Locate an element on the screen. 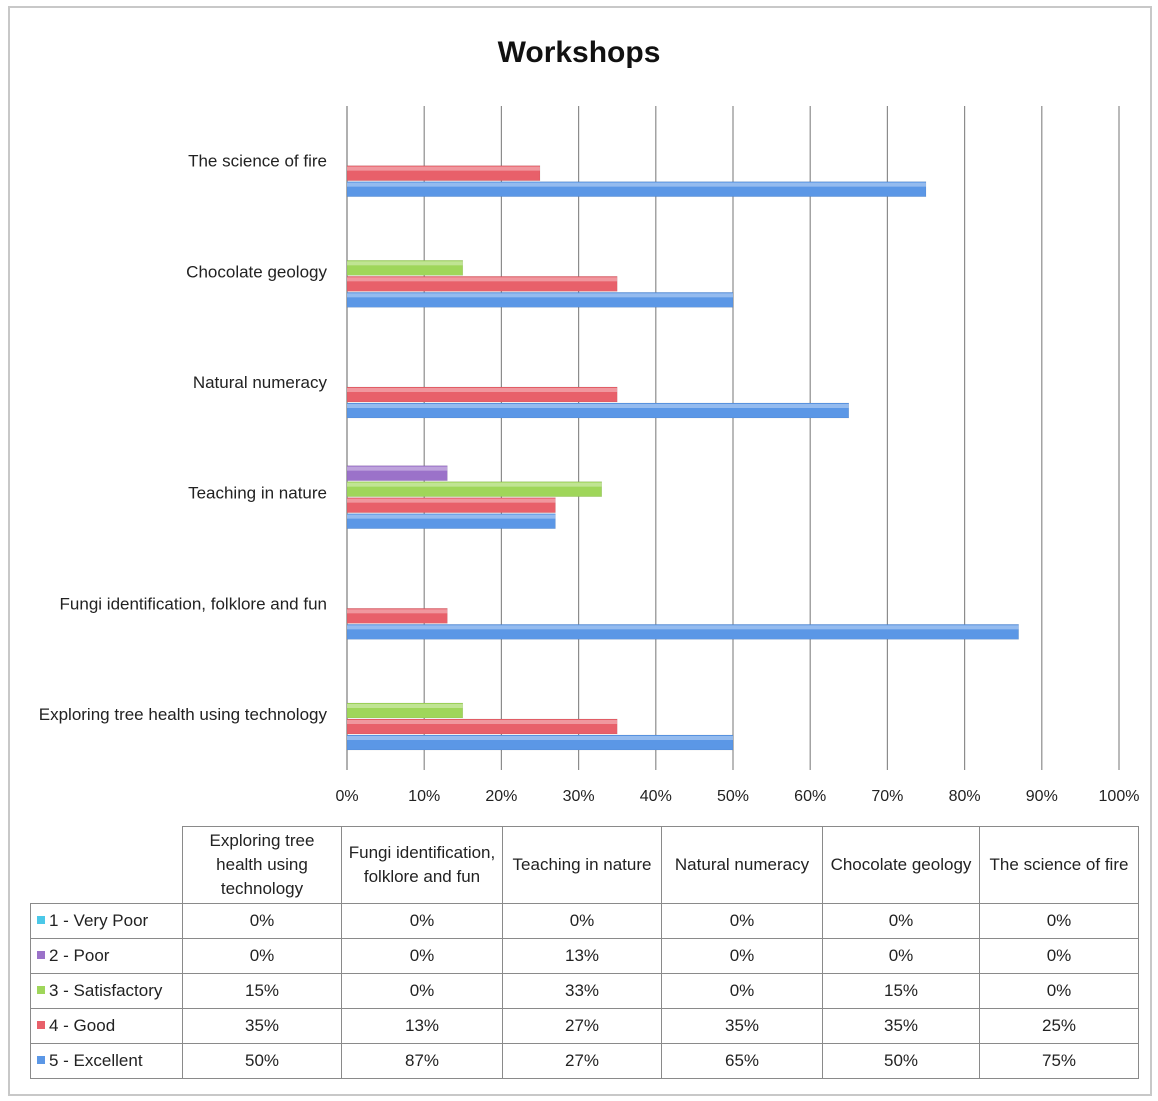 The height and width of the screenshot is (1101, 1158). category-label: Natural numeracy is located at coordinates (260, 382).